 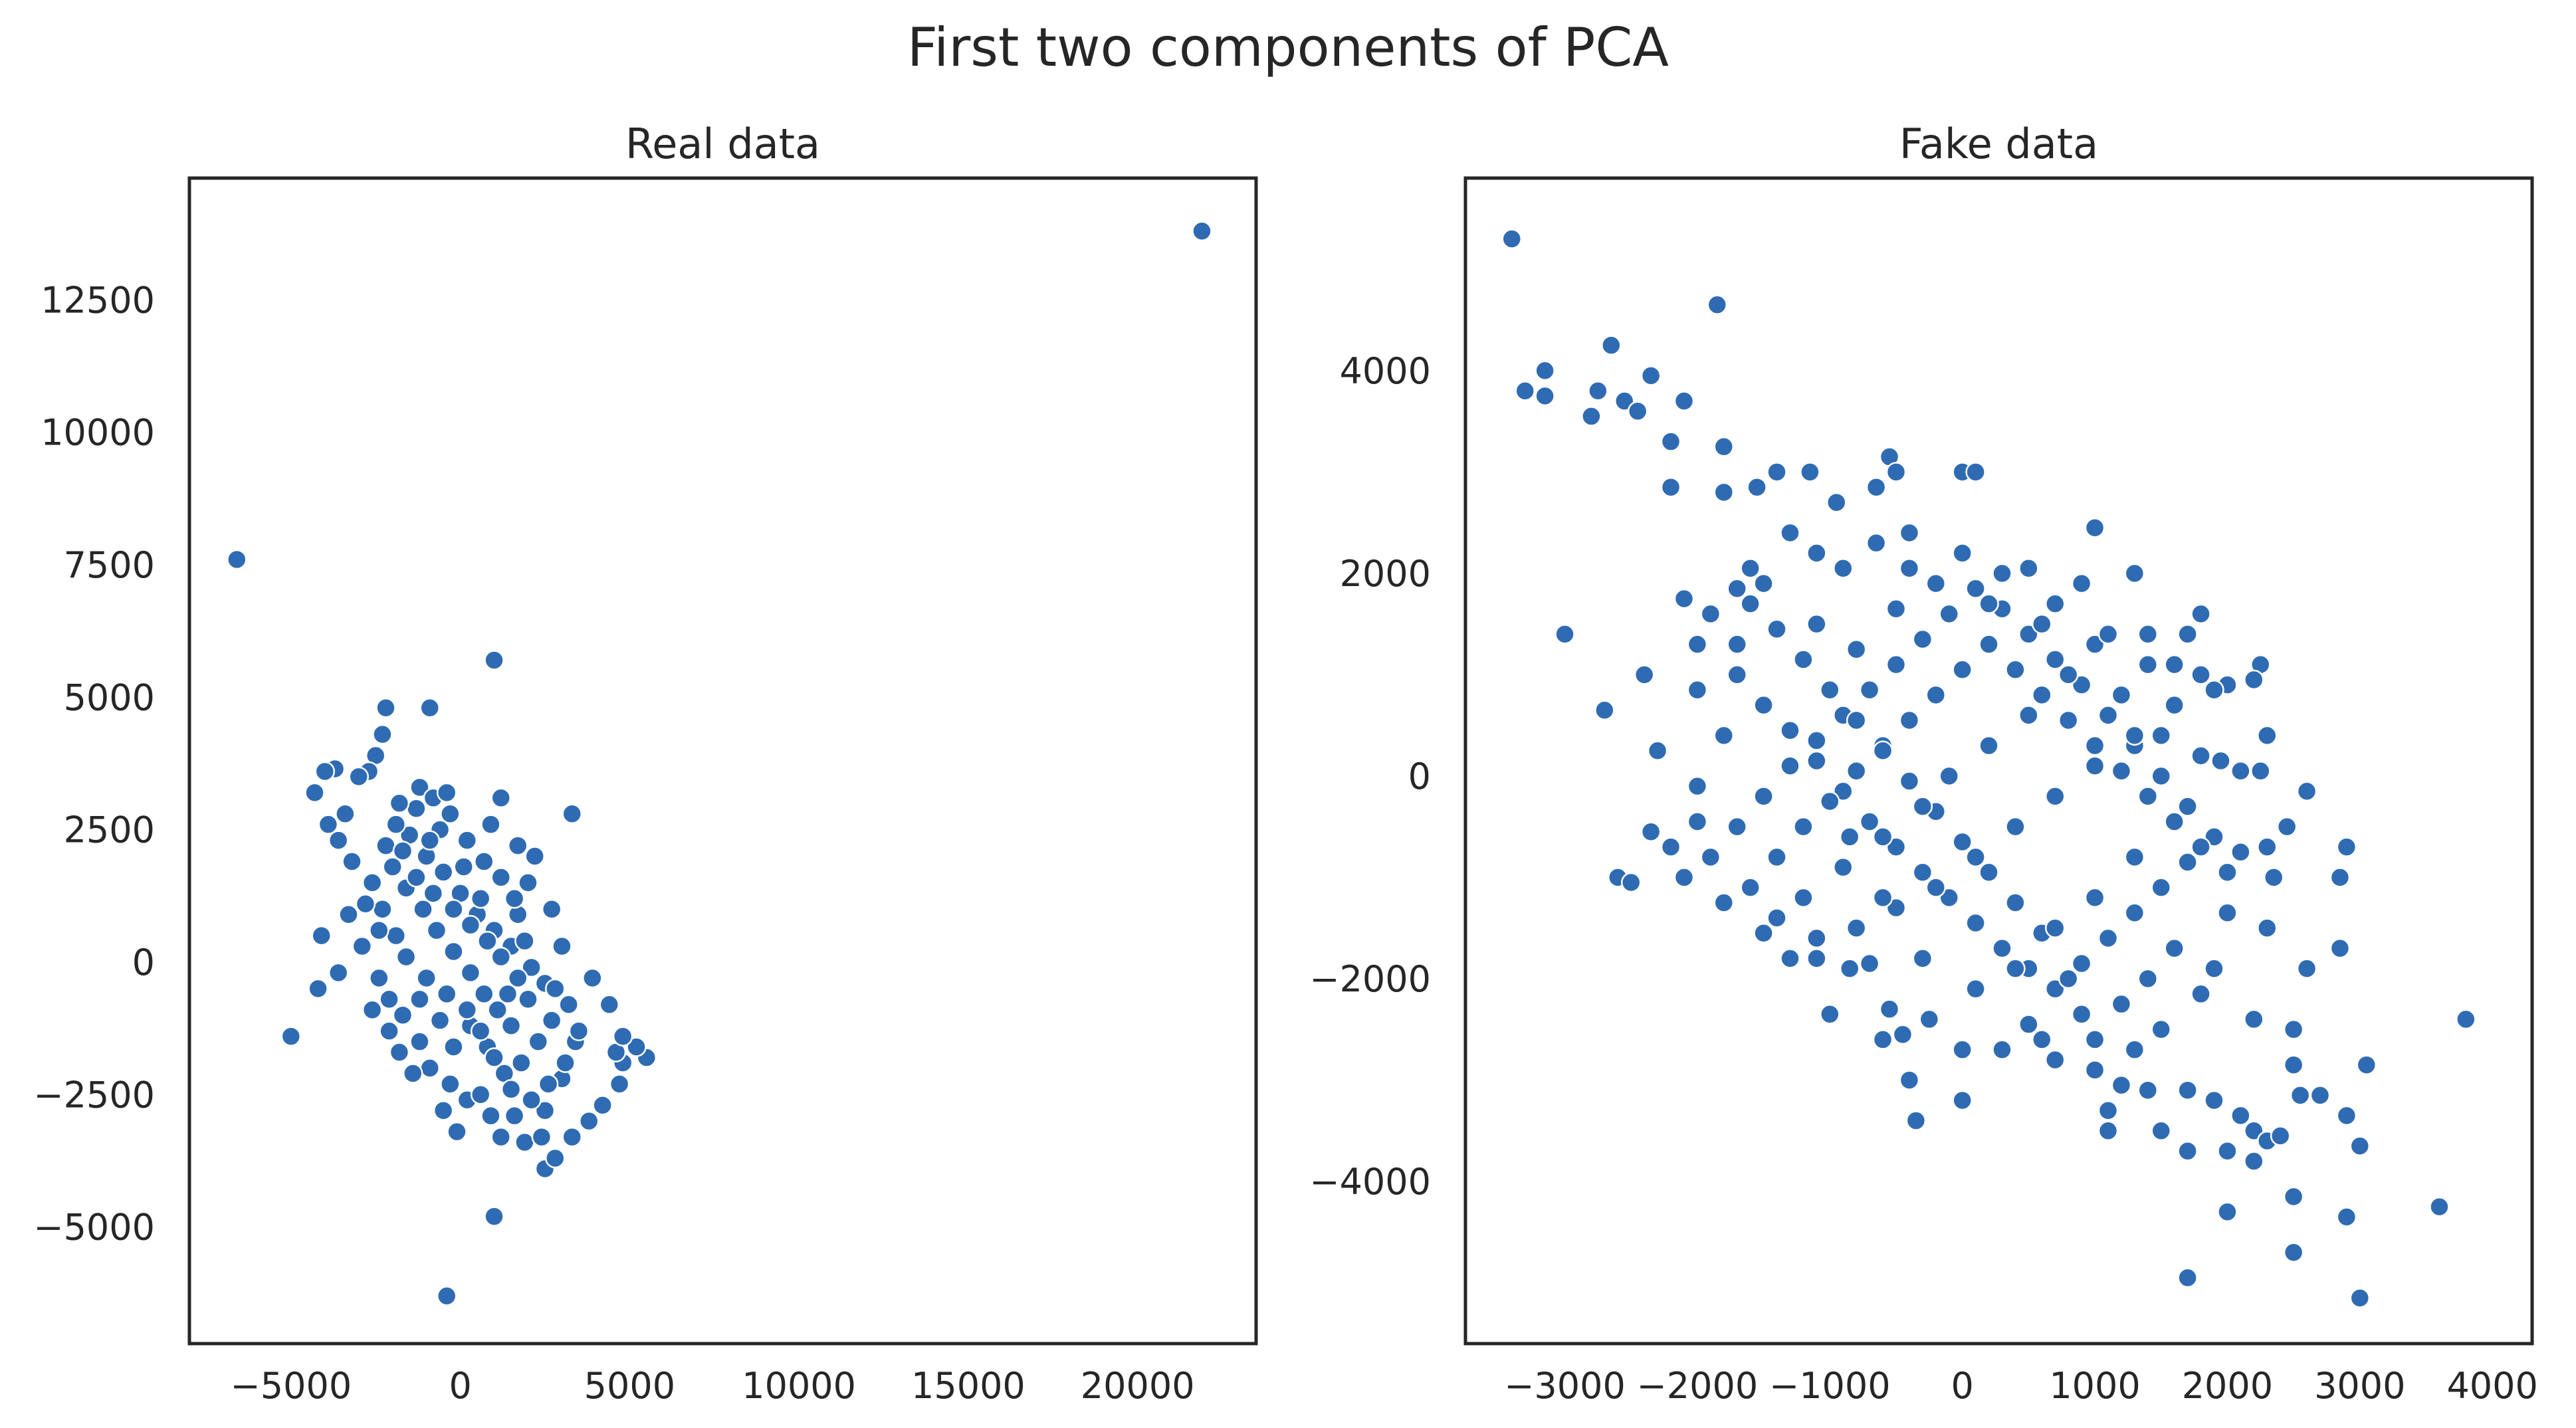 What do you see at coordinates (98, 300) in the screenshot?
I see `y-tick-label: 12500` at bounding box center [98, 300].